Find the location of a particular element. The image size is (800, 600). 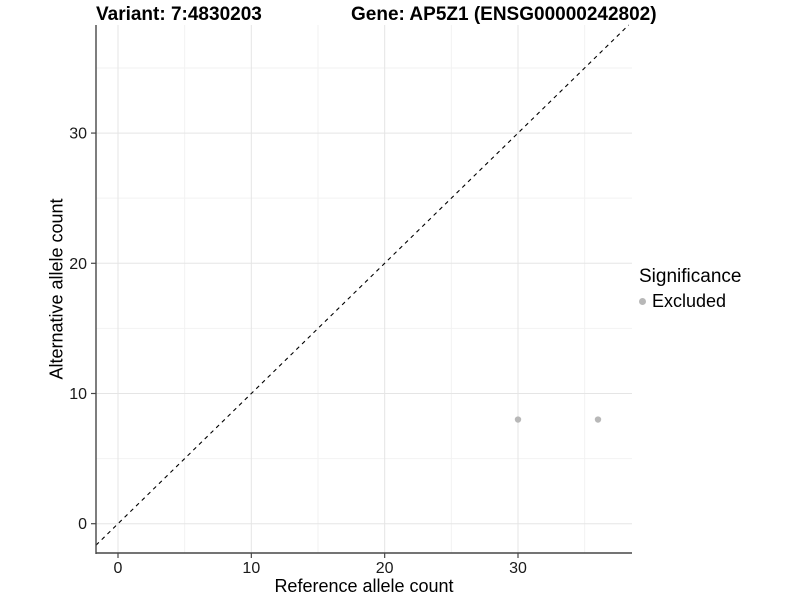

x-axis-title: Reference allele count is located at coordinates (364, 586).